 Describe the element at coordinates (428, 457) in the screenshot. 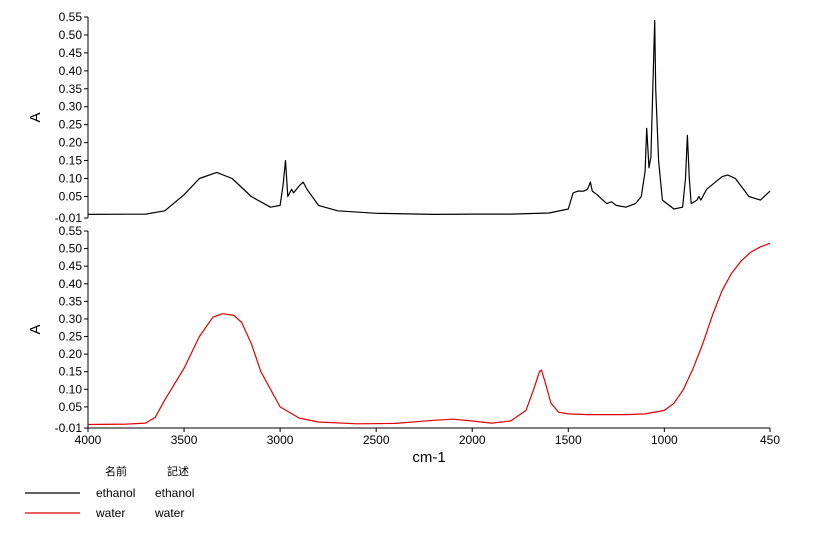

I see `x-axis-title: cm-1` at that location.